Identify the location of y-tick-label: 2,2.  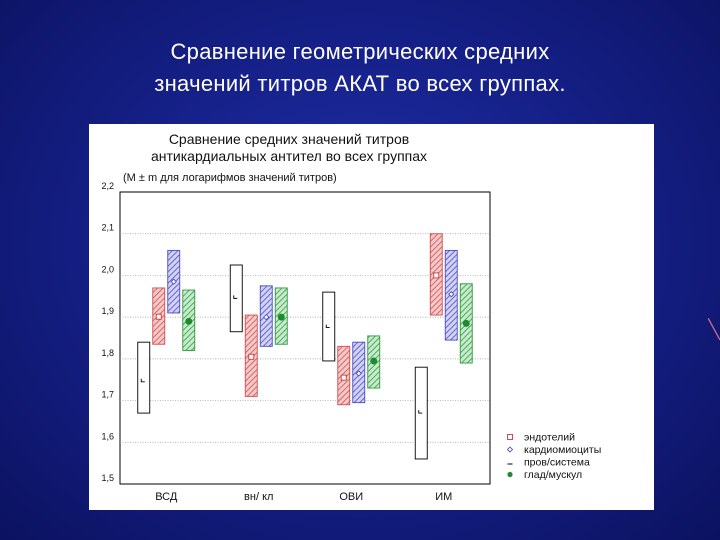
(107, 186).